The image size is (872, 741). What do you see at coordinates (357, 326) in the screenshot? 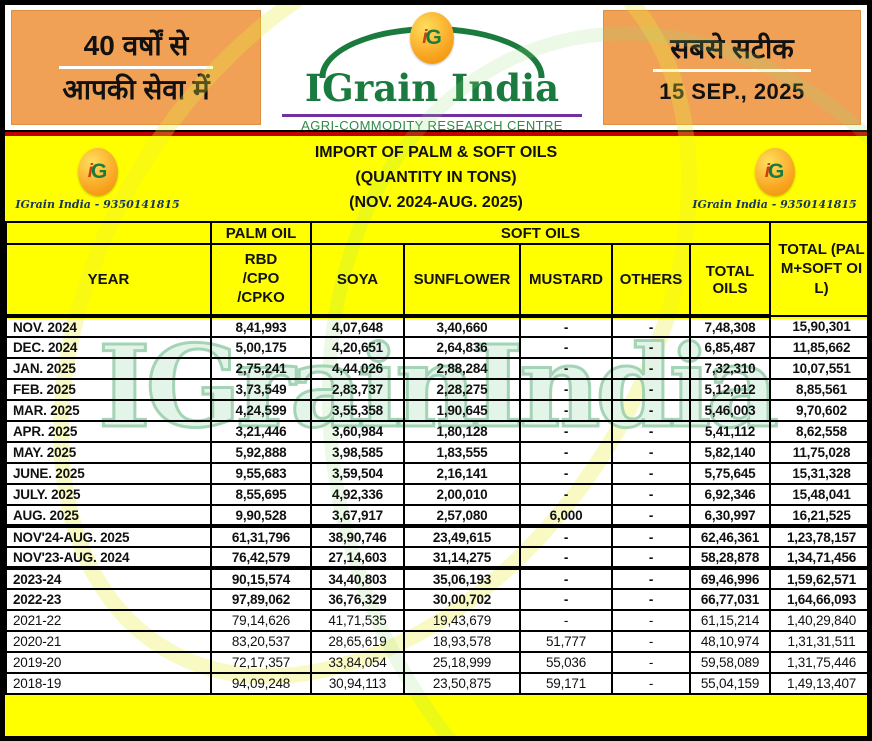
I see `cell-soya: 4,07,648` at bounding box center [357, 326].